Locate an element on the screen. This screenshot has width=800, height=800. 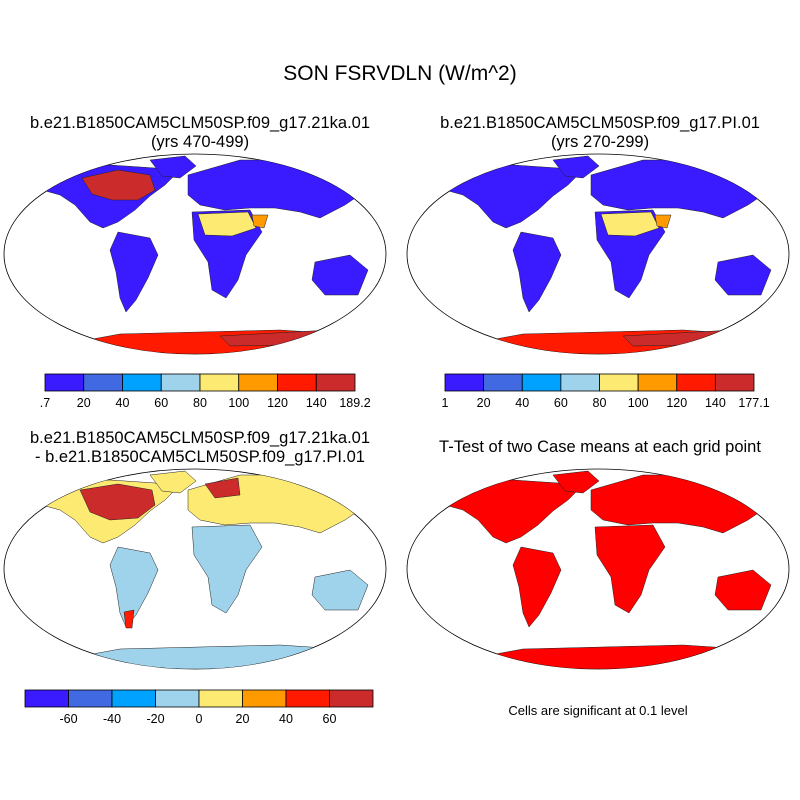
panel2-map is located at coordinates (598, 254).